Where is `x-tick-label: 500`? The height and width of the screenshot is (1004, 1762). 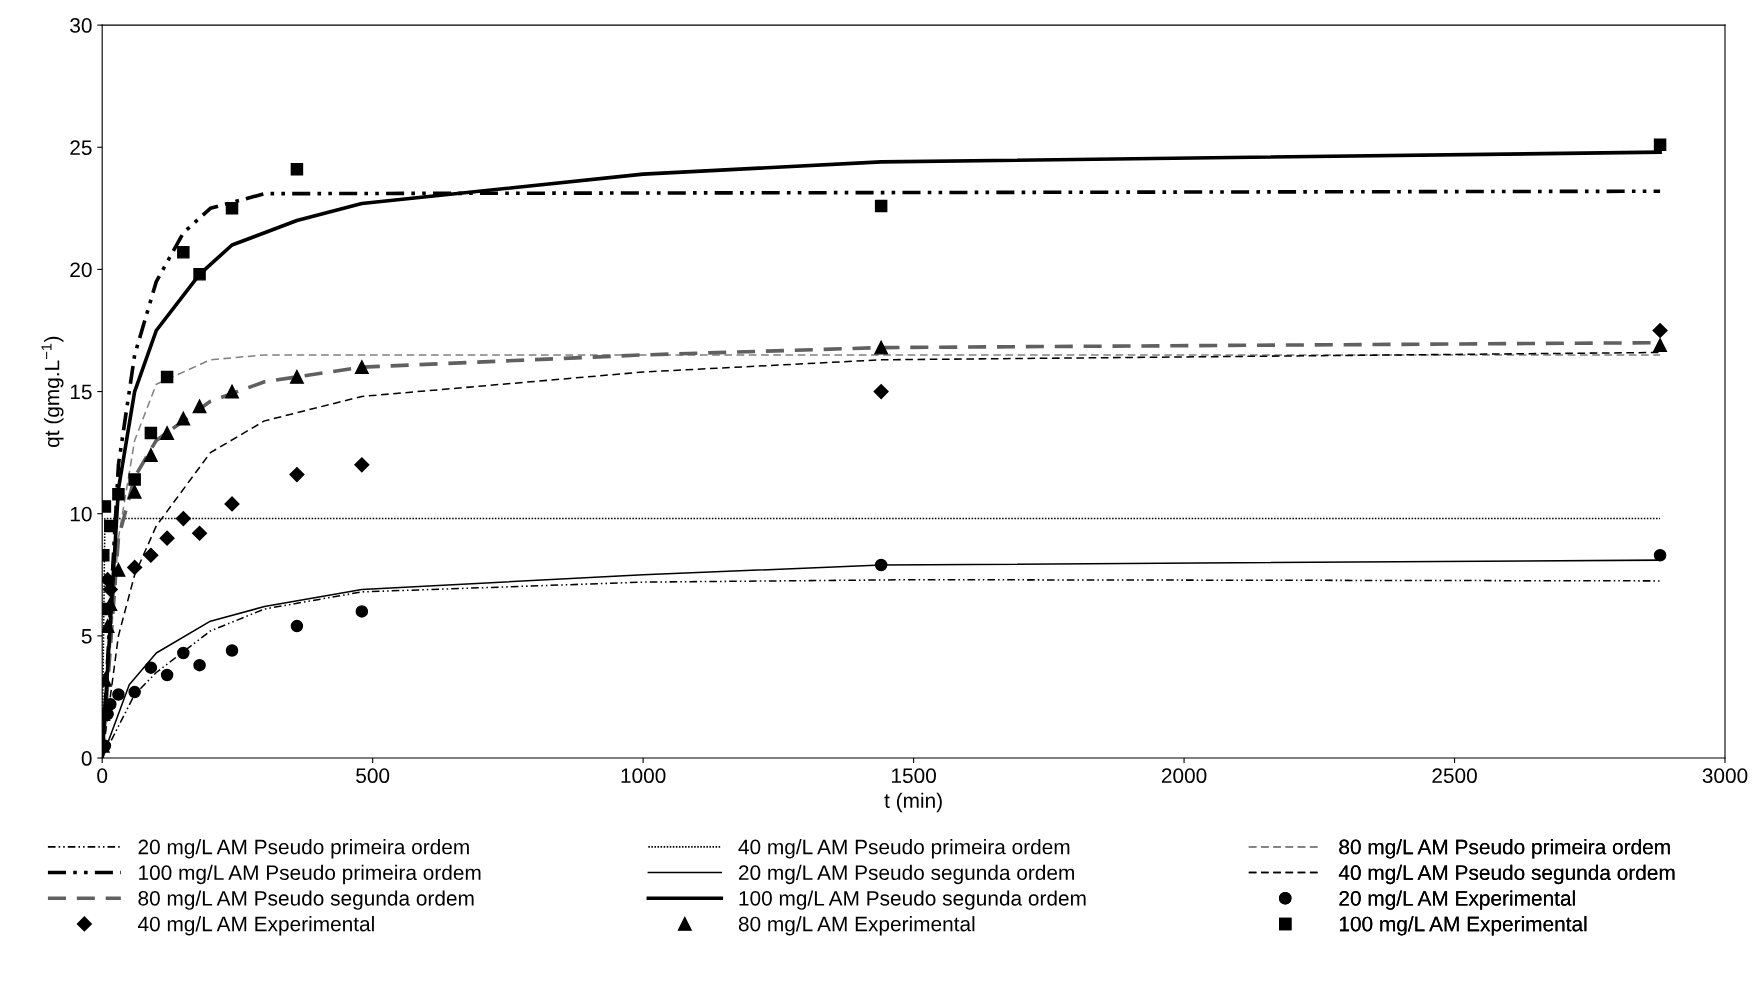 x-tick-label: 500 is located at coordinates (373, 776).